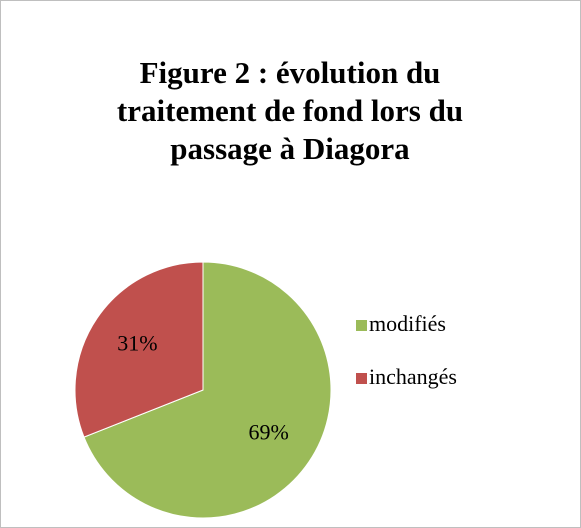 The image size is (581, 528). What do you see at coordinates (413, 376) in the screenshot?
I see `legend-label: inchangés` at bounding box center [413, 376].